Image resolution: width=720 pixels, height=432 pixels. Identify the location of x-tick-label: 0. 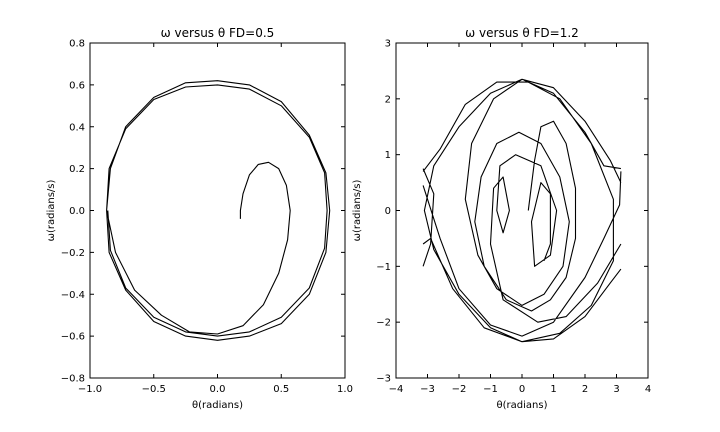
(522, 389).